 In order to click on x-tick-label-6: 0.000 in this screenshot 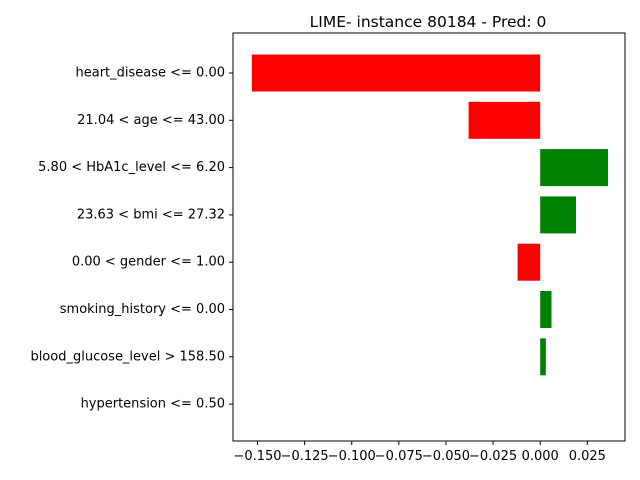, I will do `click(540, 456)`.